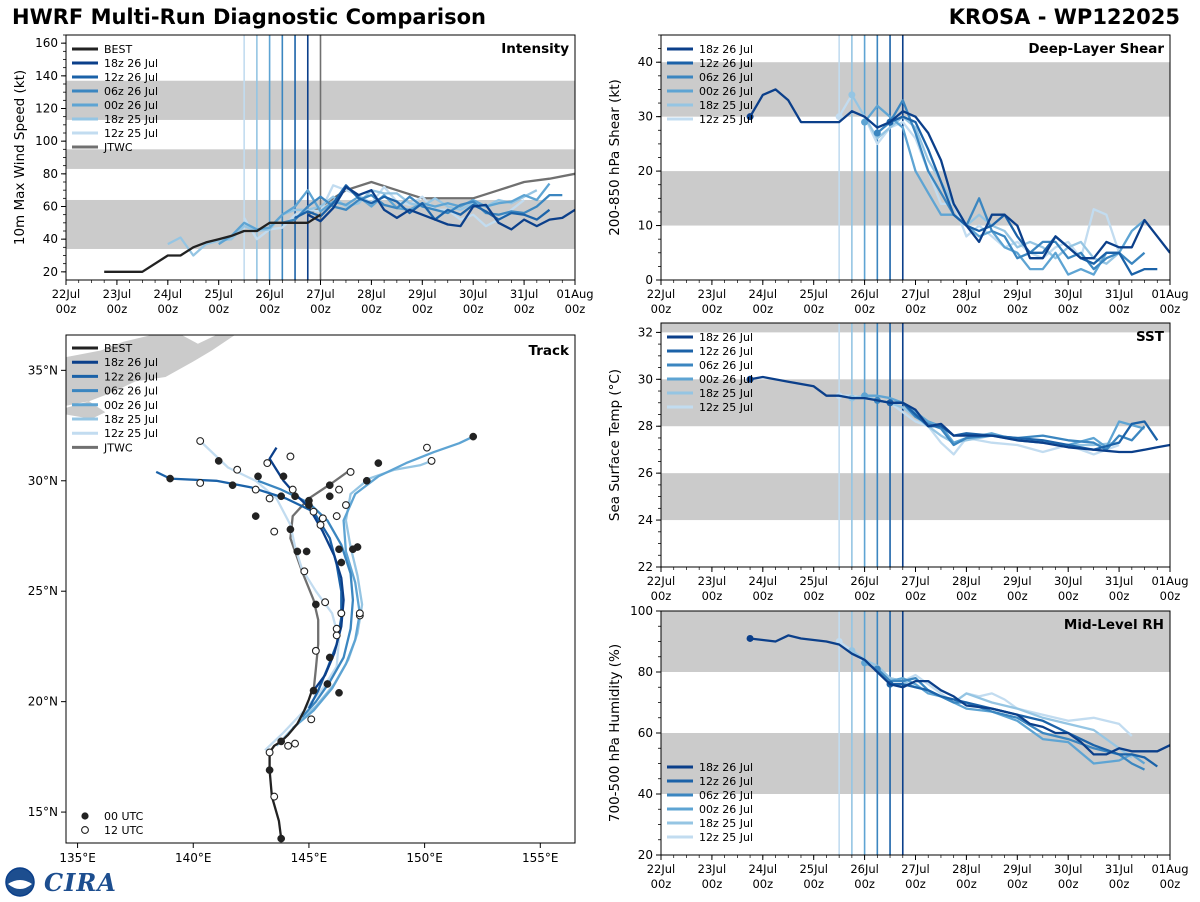 The width and height of the screenshot is (1200, 902). What do you see at coordinates (1005, 713) in the screenshot?
I see `rh-series-00z-26-jul` at bounding box center [1005, 713].